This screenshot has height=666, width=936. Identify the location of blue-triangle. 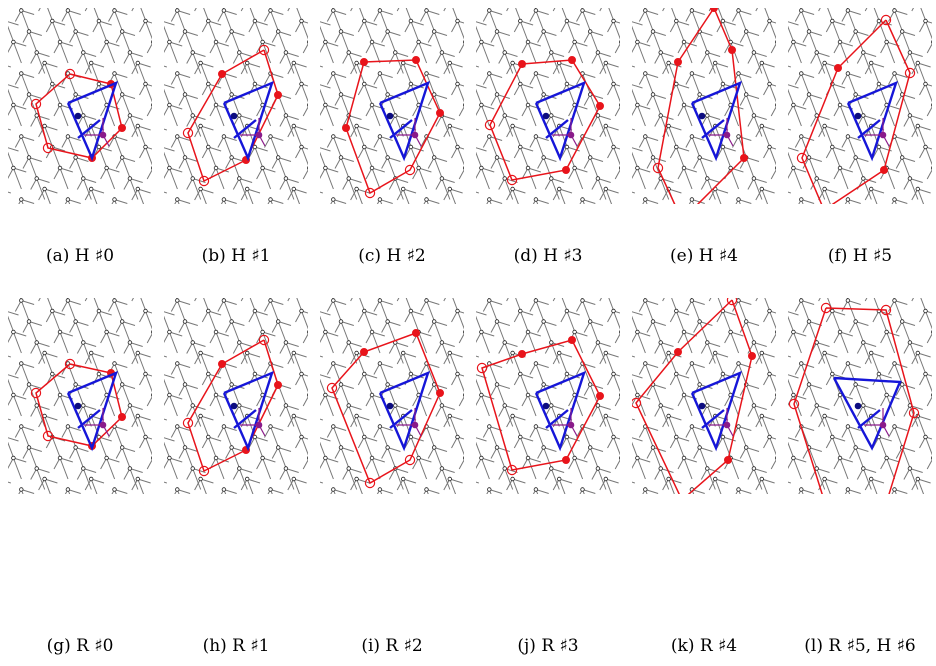
(92, 411).